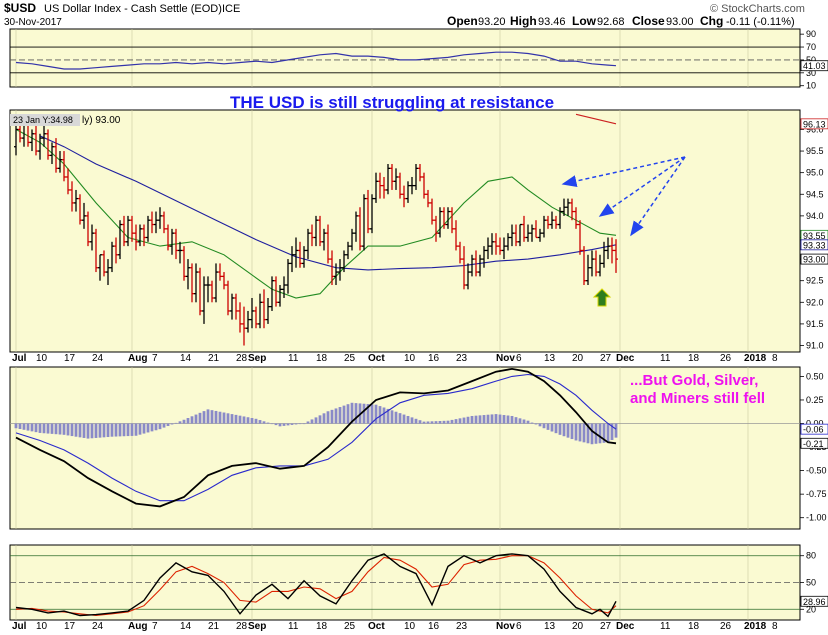 The width and height of the screenshot is (828, 635). I want to click on low-value: 92.68, so click(611, 22).